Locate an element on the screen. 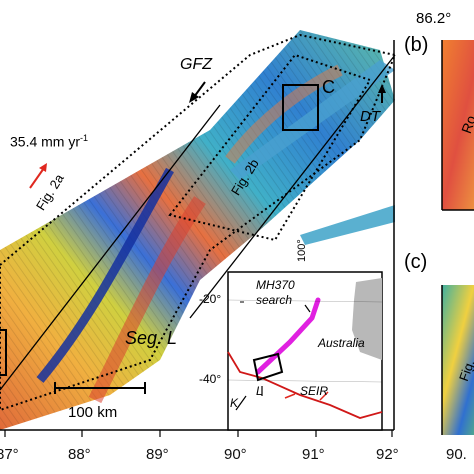  x-axis-ticks is located at coordinates (198, 433).